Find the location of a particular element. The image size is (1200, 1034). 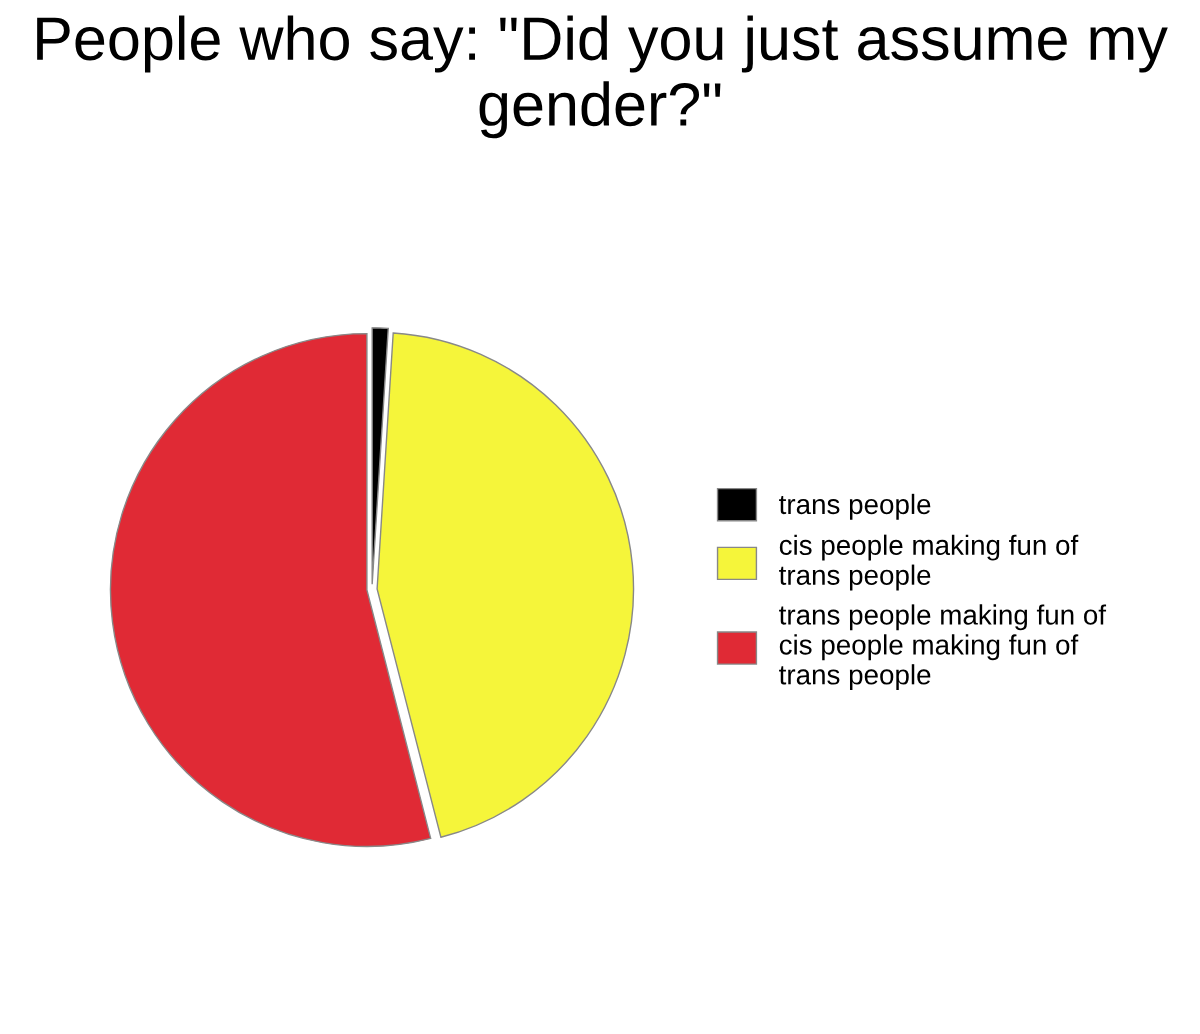

legend-label: cis people making fun of trans people is located at coordinates (929, 562).